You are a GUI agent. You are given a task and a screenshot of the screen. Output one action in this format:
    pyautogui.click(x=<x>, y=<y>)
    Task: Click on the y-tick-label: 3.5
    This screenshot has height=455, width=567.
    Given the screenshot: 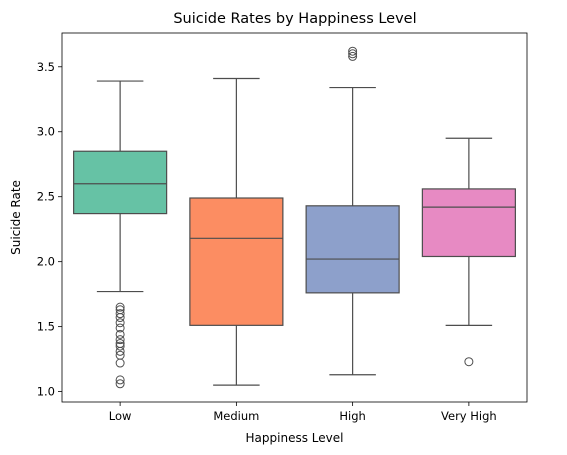 What is the action you would take?
    pyautogui.click(x=46, y=67)
    